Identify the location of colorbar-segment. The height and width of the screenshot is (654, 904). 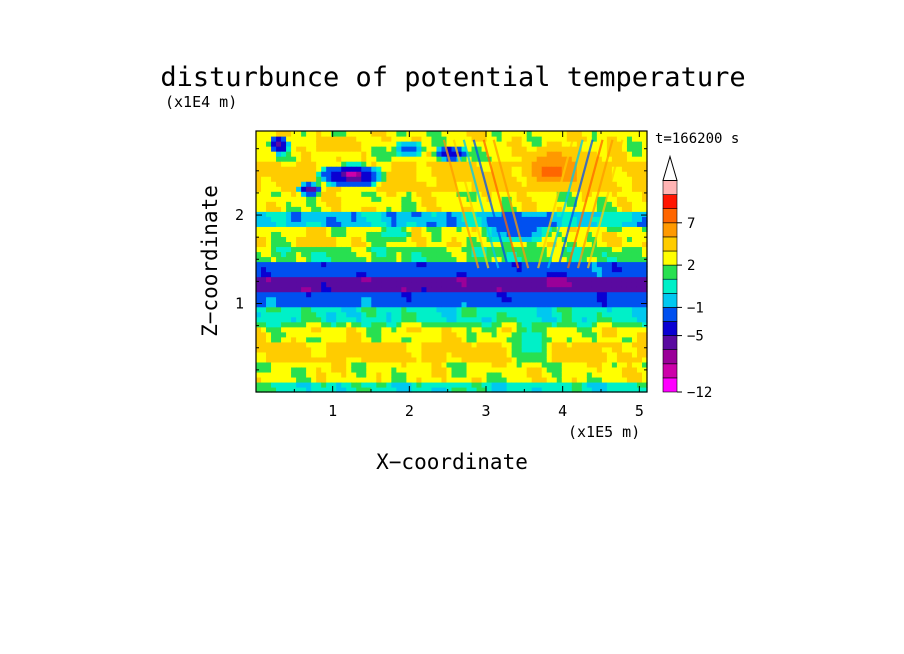
(670, 371).